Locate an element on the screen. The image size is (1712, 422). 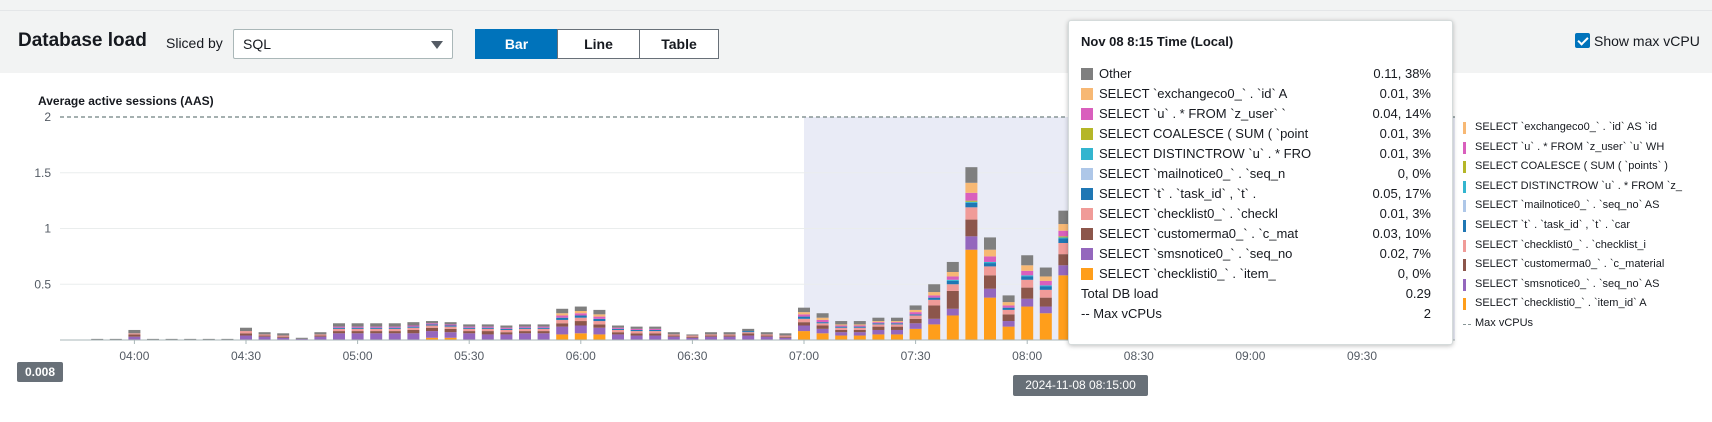
y-tick-label: 0.5 is located at coordinates (42, 284).